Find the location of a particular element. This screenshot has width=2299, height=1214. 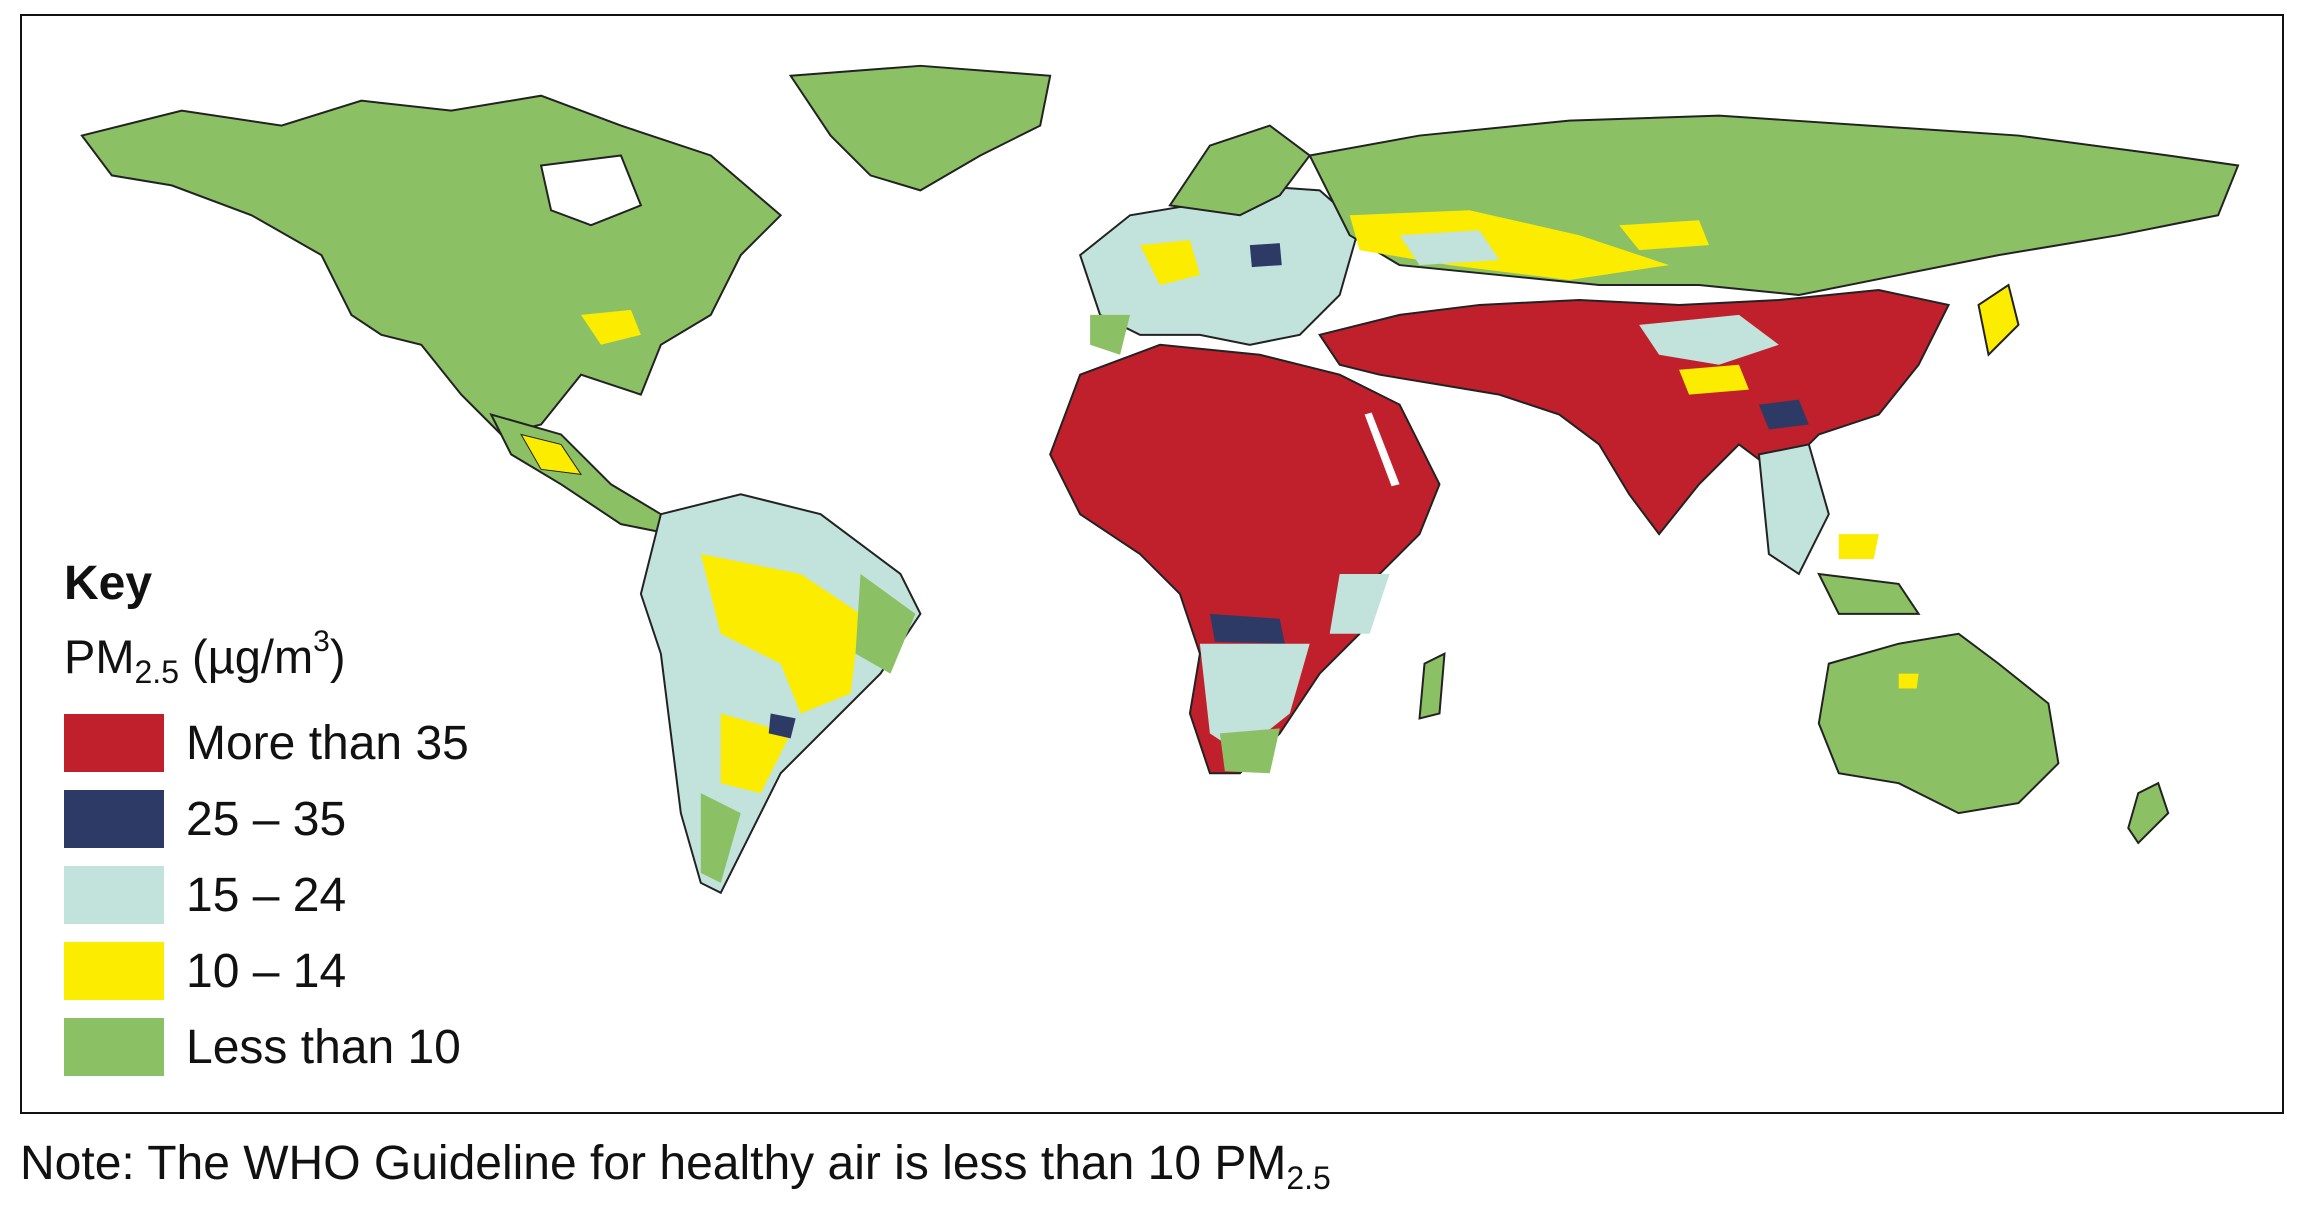

north-asia-region is located at coordinates (1774, 205).